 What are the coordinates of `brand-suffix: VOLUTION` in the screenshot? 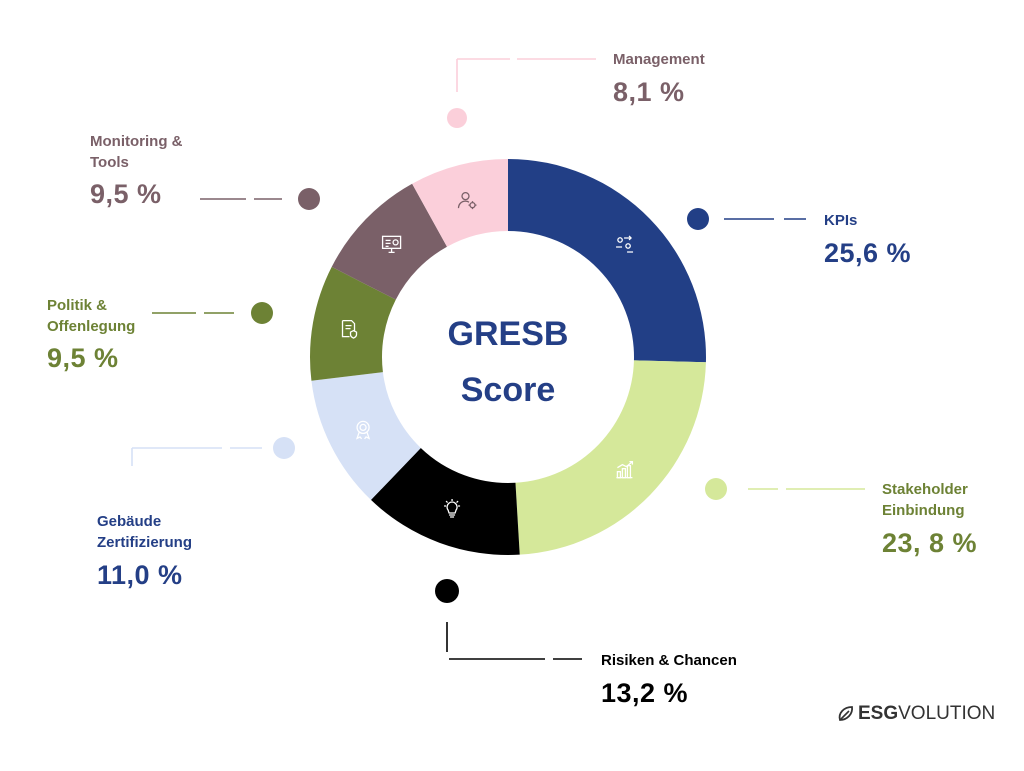 It's located at (947, 713).